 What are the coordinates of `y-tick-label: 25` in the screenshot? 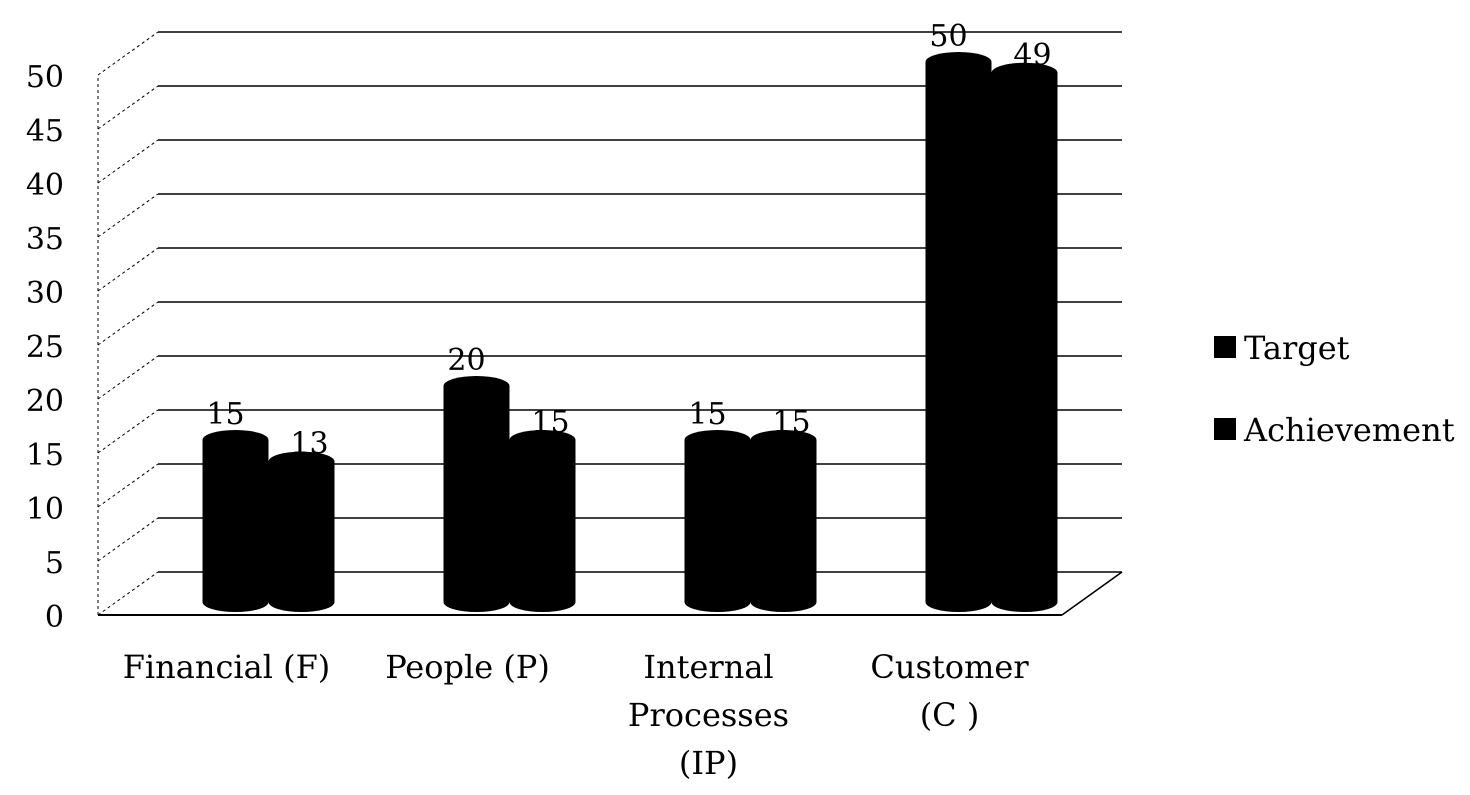 It's located at (45, 347).